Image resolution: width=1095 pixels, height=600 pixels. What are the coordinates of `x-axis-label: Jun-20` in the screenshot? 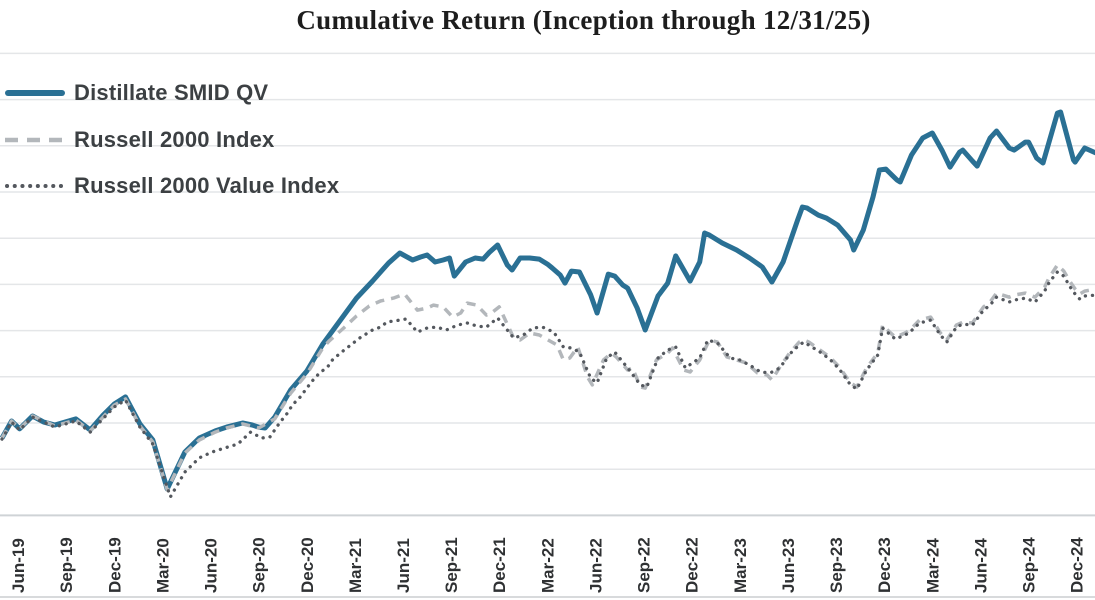 It's located at (211, 565).